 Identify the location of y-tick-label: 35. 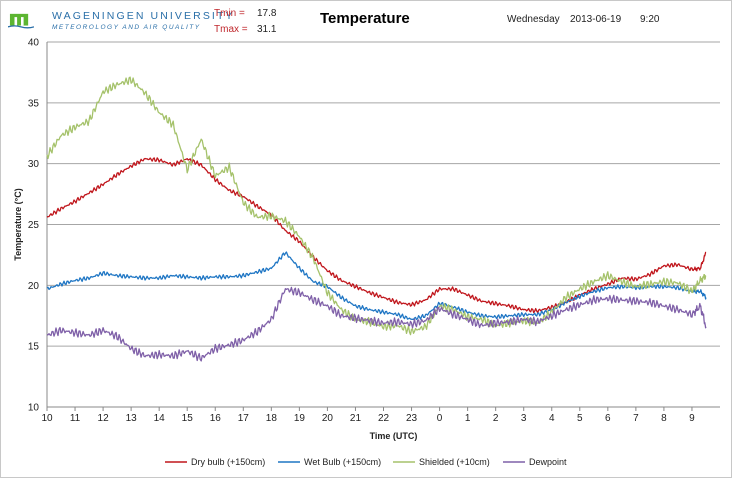
(34, 103).